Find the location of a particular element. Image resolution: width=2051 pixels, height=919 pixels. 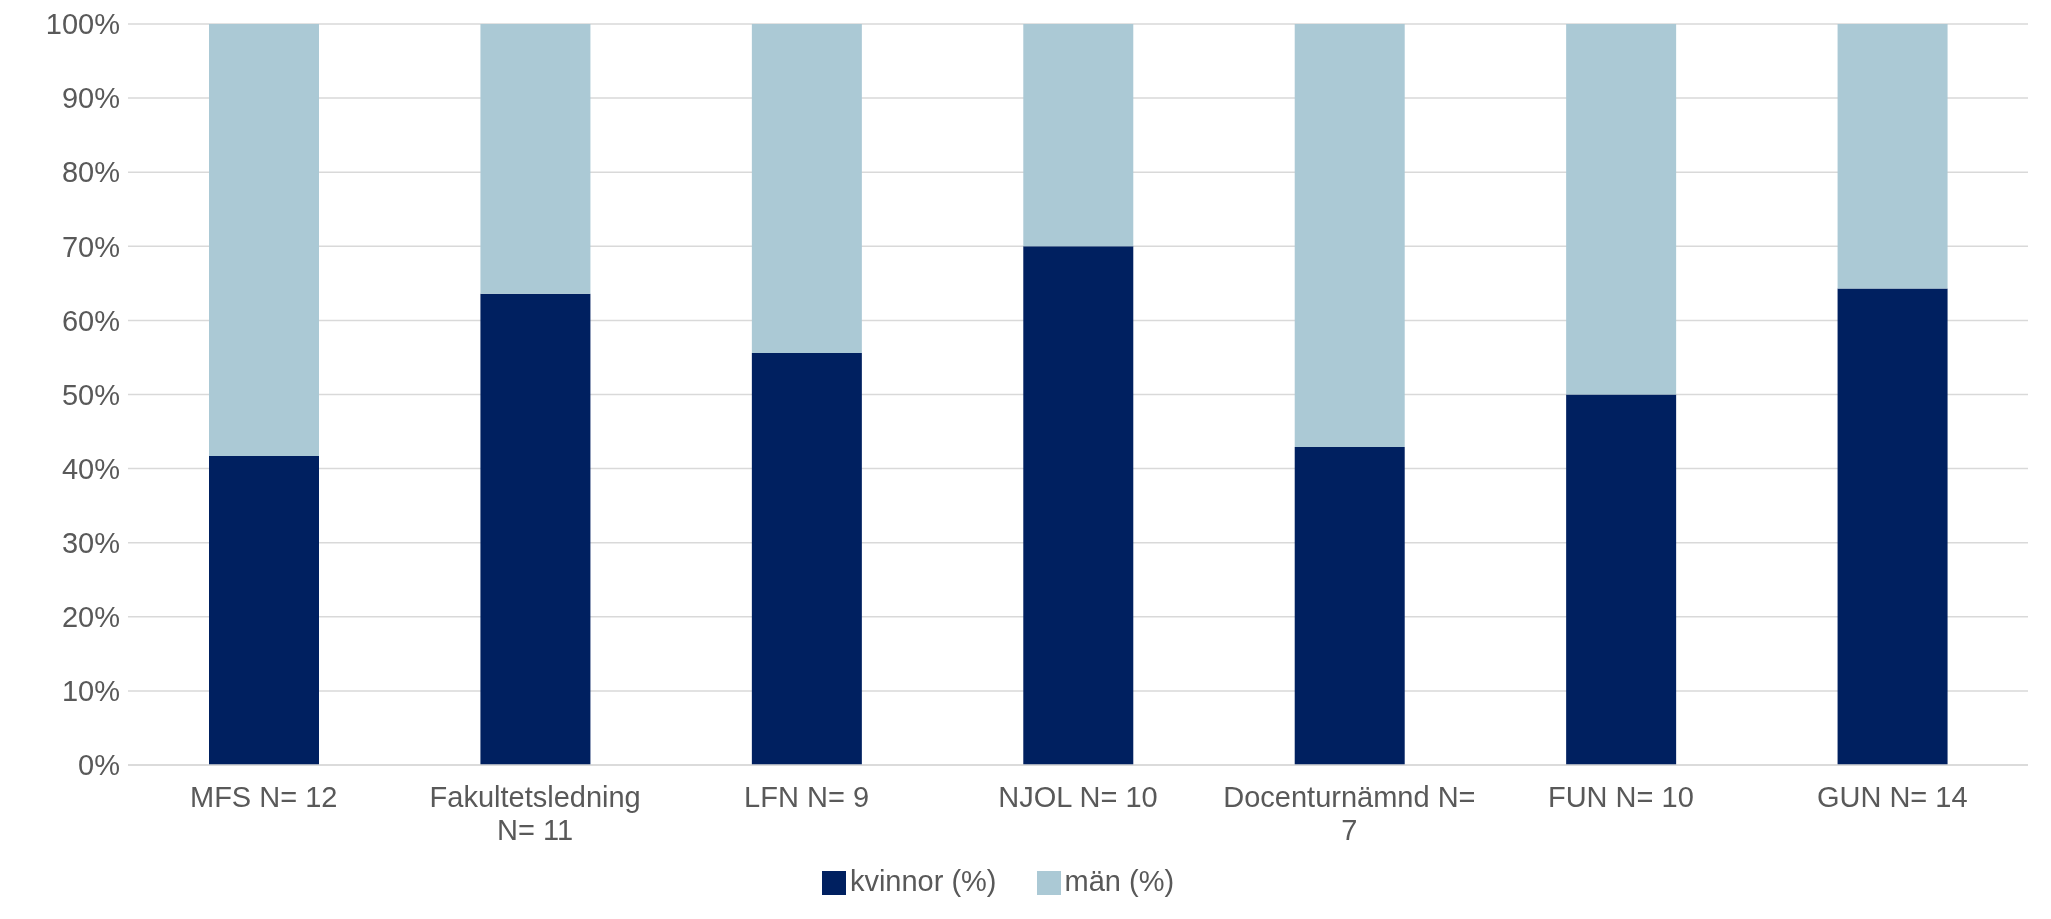

y-tick-label: 60% is located at coordinates (90, 320).